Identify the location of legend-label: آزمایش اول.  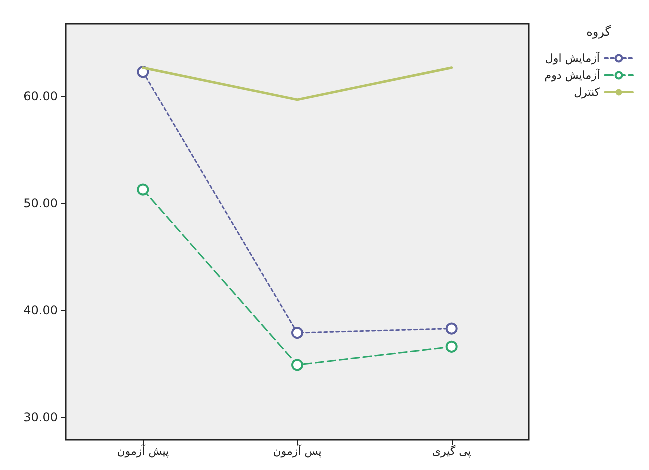
(573, 58).